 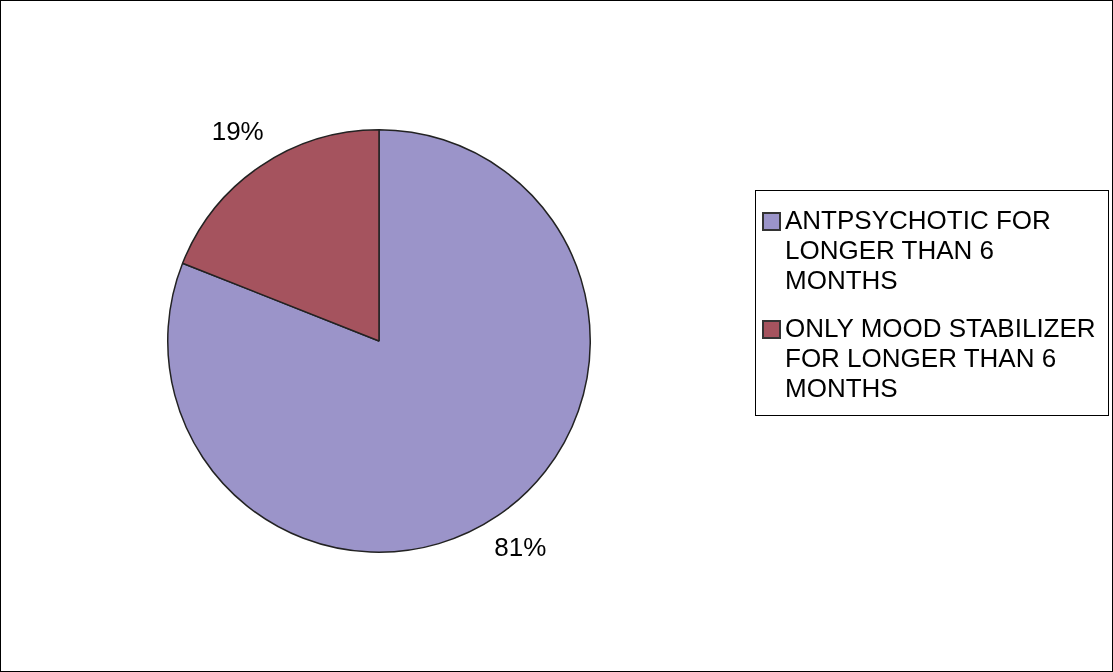 I want to click on data-label: 81%, so click(x=520, y=547).